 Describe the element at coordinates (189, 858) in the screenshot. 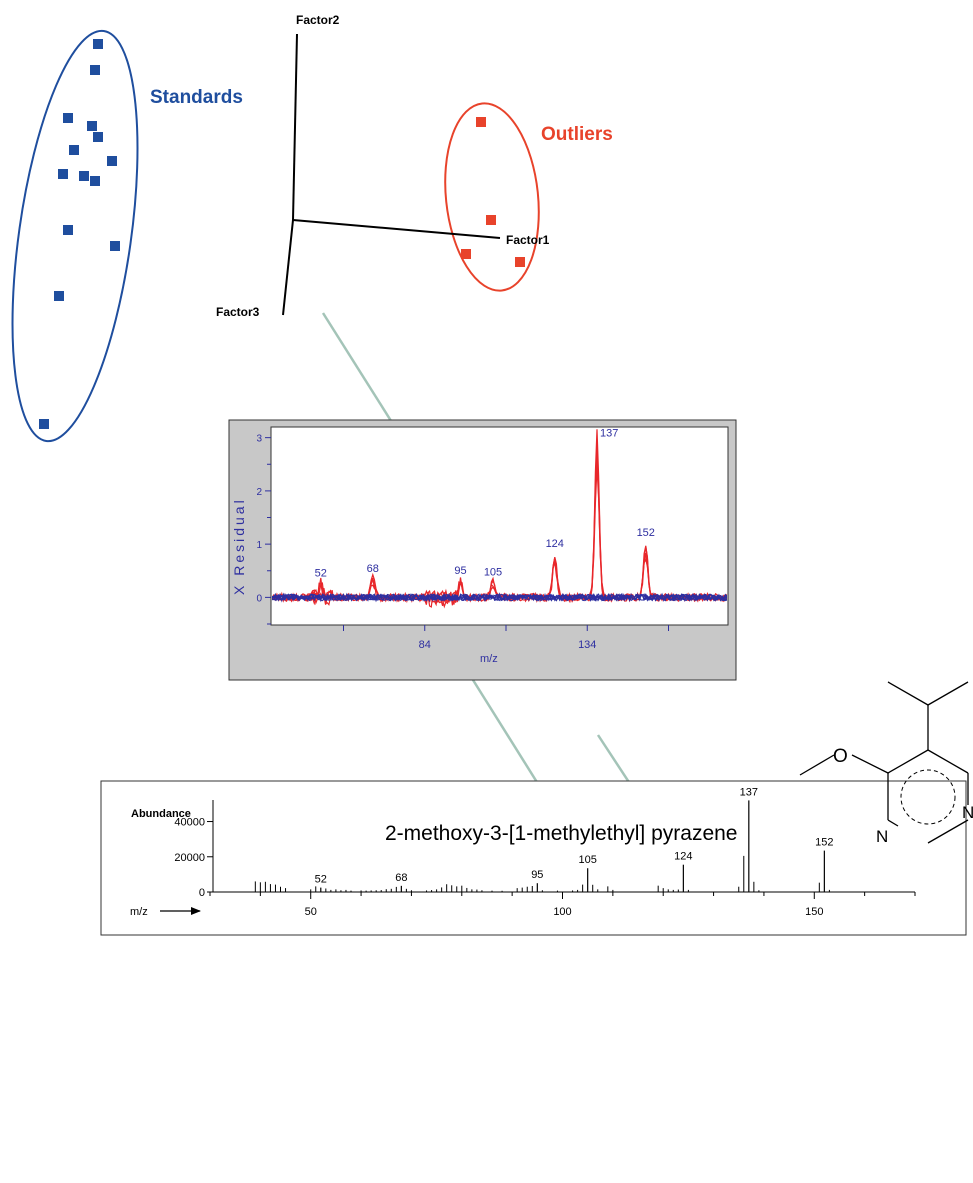

I see `spectrum-y-tick-label: 20000` at that location.